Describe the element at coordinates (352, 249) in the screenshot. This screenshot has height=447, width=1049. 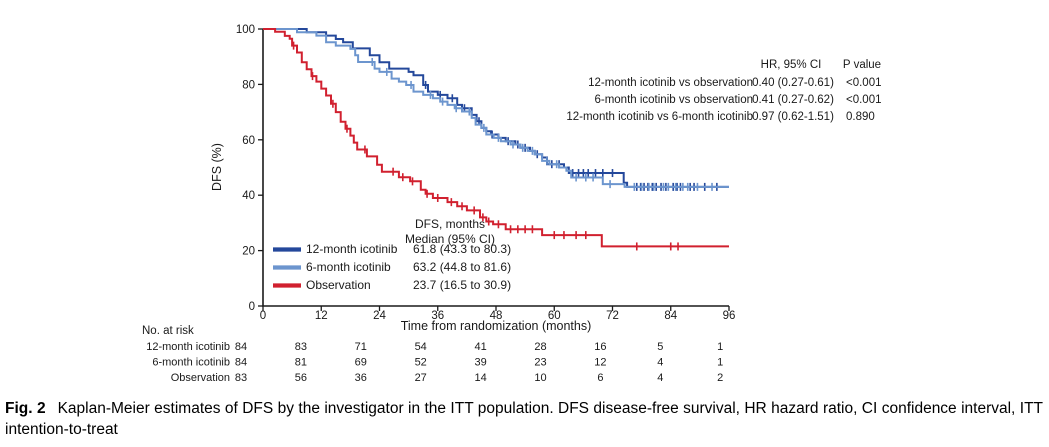
I see `legend-series-label: 12-month icotinib` at that location.